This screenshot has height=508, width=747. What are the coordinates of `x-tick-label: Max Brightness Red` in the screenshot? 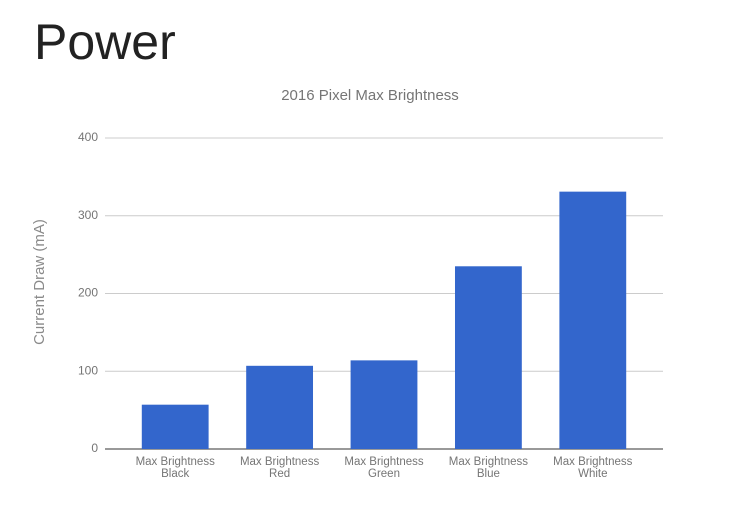 It's located at (280, 468).